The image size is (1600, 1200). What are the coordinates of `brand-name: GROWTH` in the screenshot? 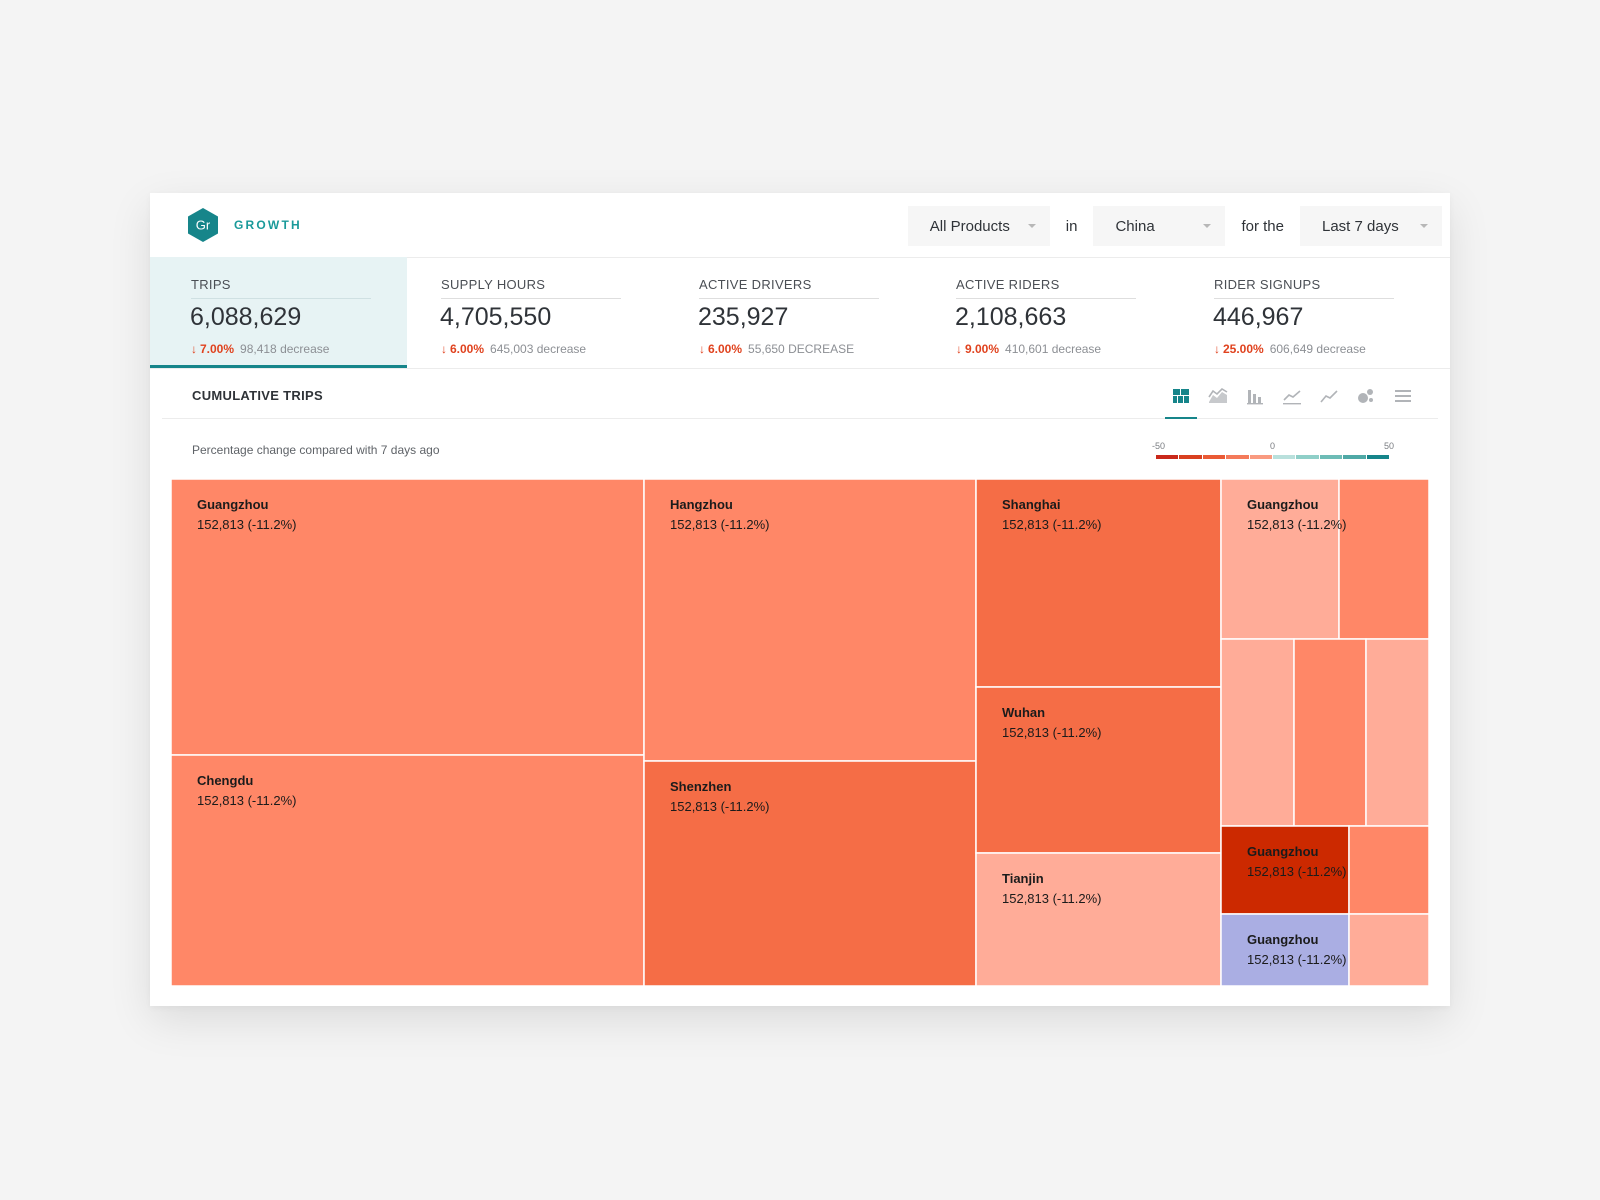 It's located at (268, 225).